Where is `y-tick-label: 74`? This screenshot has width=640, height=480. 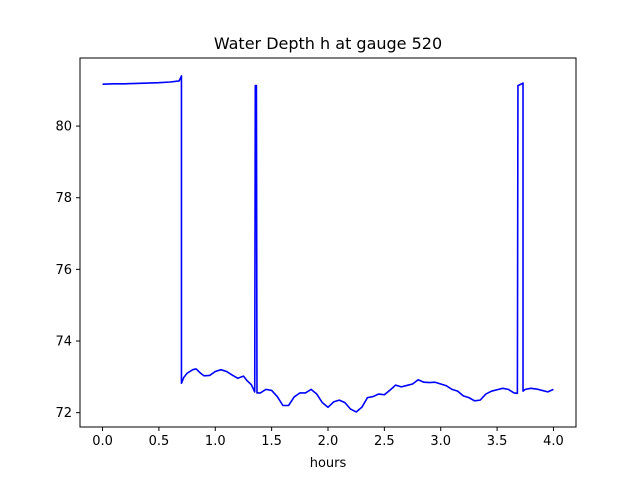
y-tick-label: 74 is located at coordinates (63, 342).